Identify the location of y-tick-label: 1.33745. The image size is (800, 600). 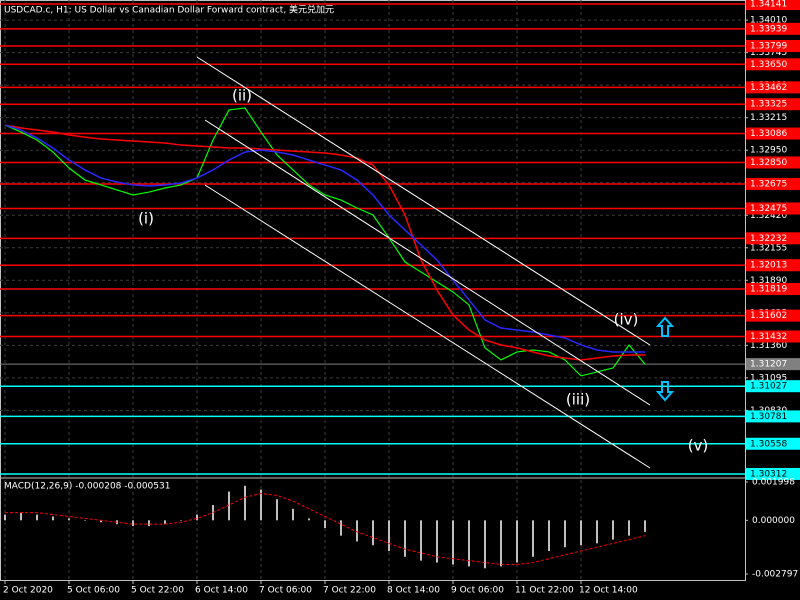
(768, 53).